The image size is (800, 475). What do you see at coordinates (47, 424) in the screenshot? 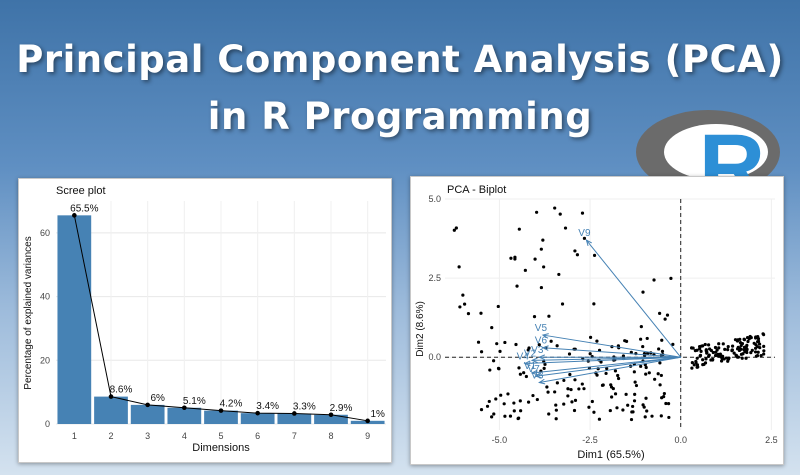
I see `scree-y-tick-label: 0` at bounding box center [47, 424].